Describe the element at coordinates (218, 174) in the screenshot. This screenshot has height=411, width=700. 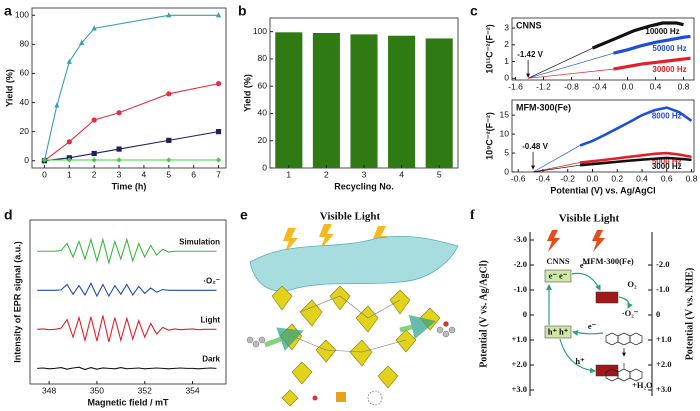
I see `x-tick-label: 7` at that location.